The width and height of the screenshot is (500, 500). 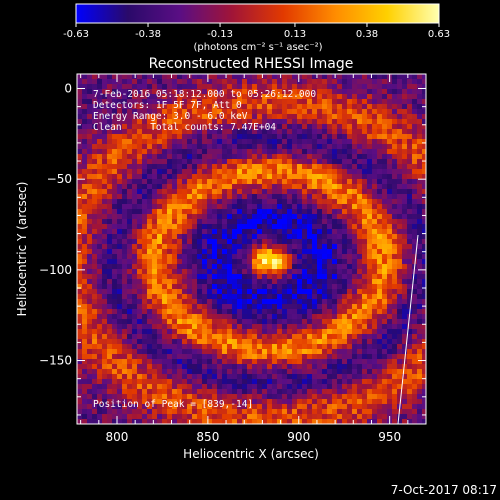 What do you see at coordinates (256, 31) in the screenshot?
I see `colorbar-ticks: -0.63 -0.38 -0.13 0.13 0.38 0.63` at bounding box center [256, 31].